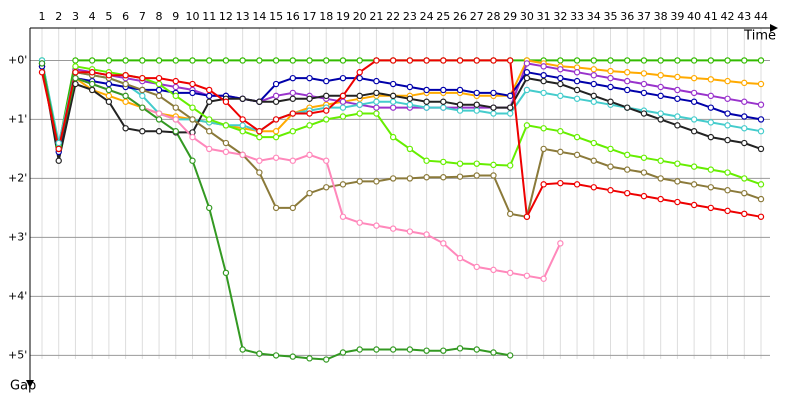 The image size is (800, 400). I want to click on x-tick-label: 25, so click(443, 16).